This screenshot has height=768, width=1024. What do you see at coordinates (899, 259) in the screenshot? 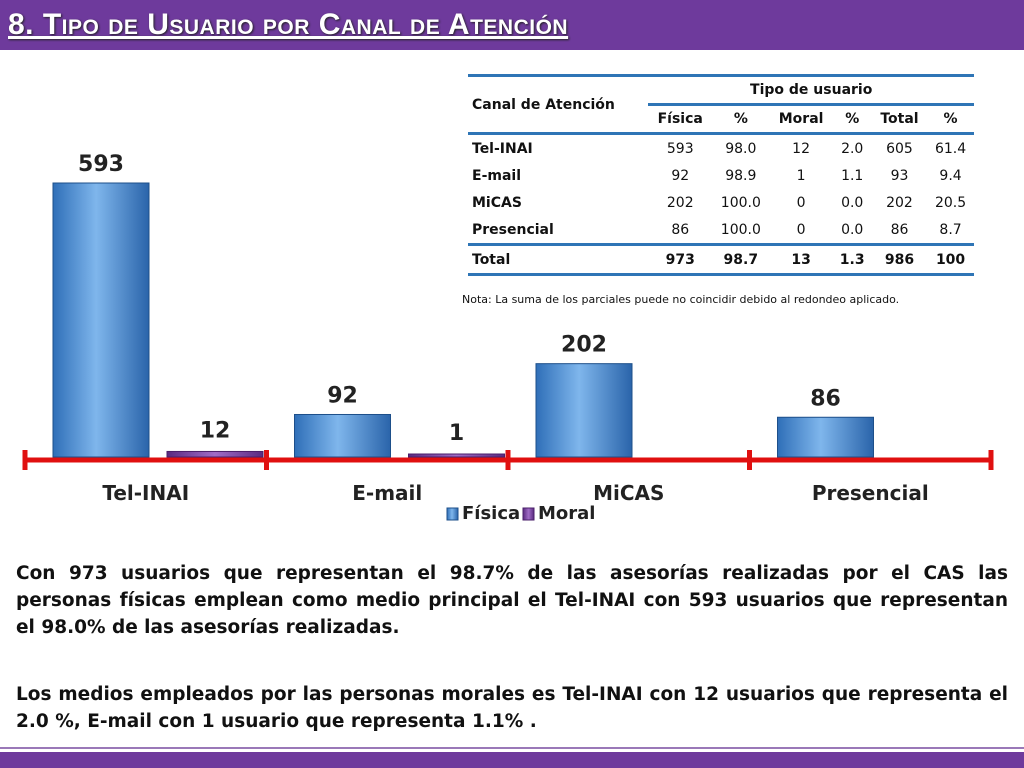
I see `table-cell: 986` at bounding box center [899, 259].